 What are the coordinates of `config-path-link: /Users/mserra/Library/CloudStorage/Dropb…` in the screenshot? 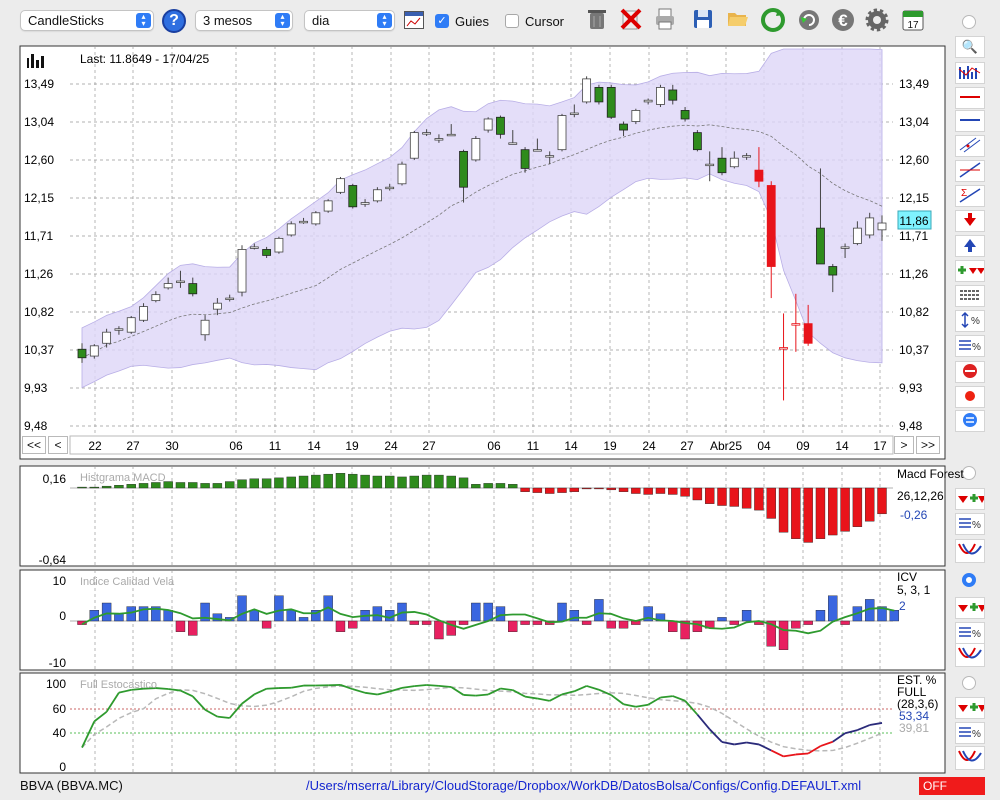 It's located at (584, 785).